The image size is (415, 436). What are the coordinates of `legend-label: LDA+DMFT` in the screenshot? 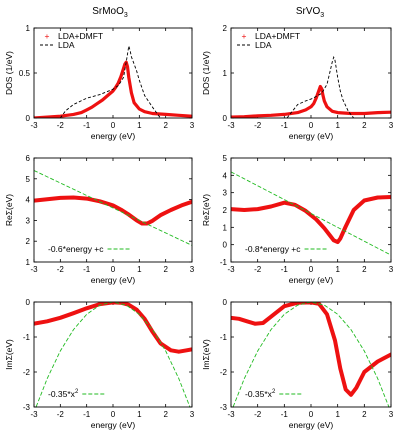 It's located at (277, 36).